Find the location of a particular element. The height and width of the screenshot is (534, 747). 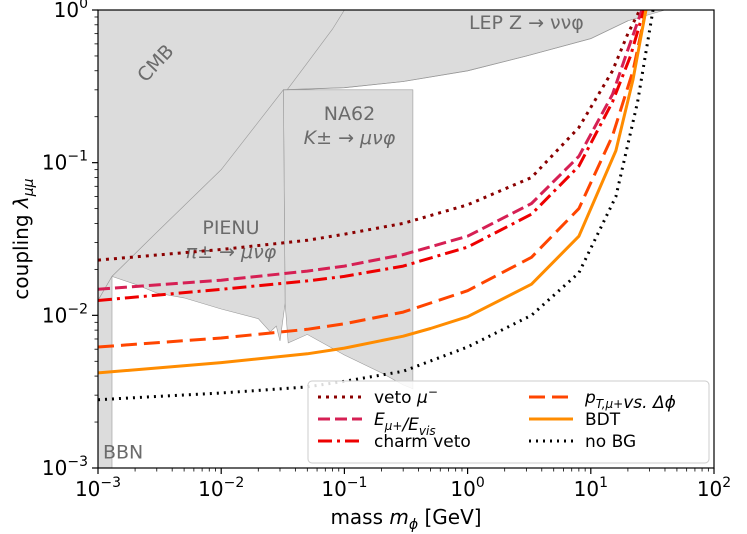

legend-label-3: pT,μ+vs. Δϕ is located at coordinates (630, 400).